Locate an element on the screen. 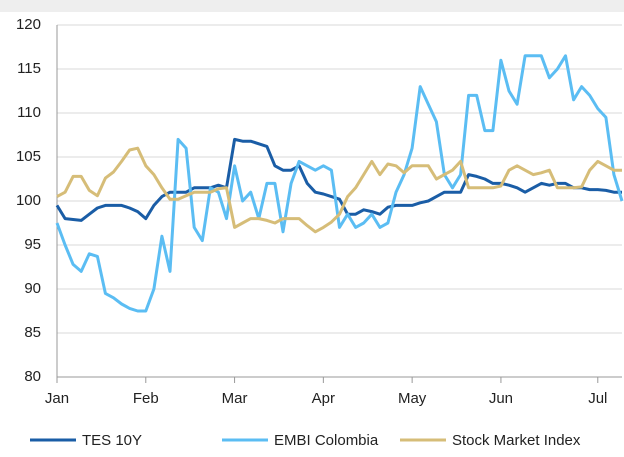 The image size is (624, 457). legend-label: TES 10Y is located at coordinates (112, 440).